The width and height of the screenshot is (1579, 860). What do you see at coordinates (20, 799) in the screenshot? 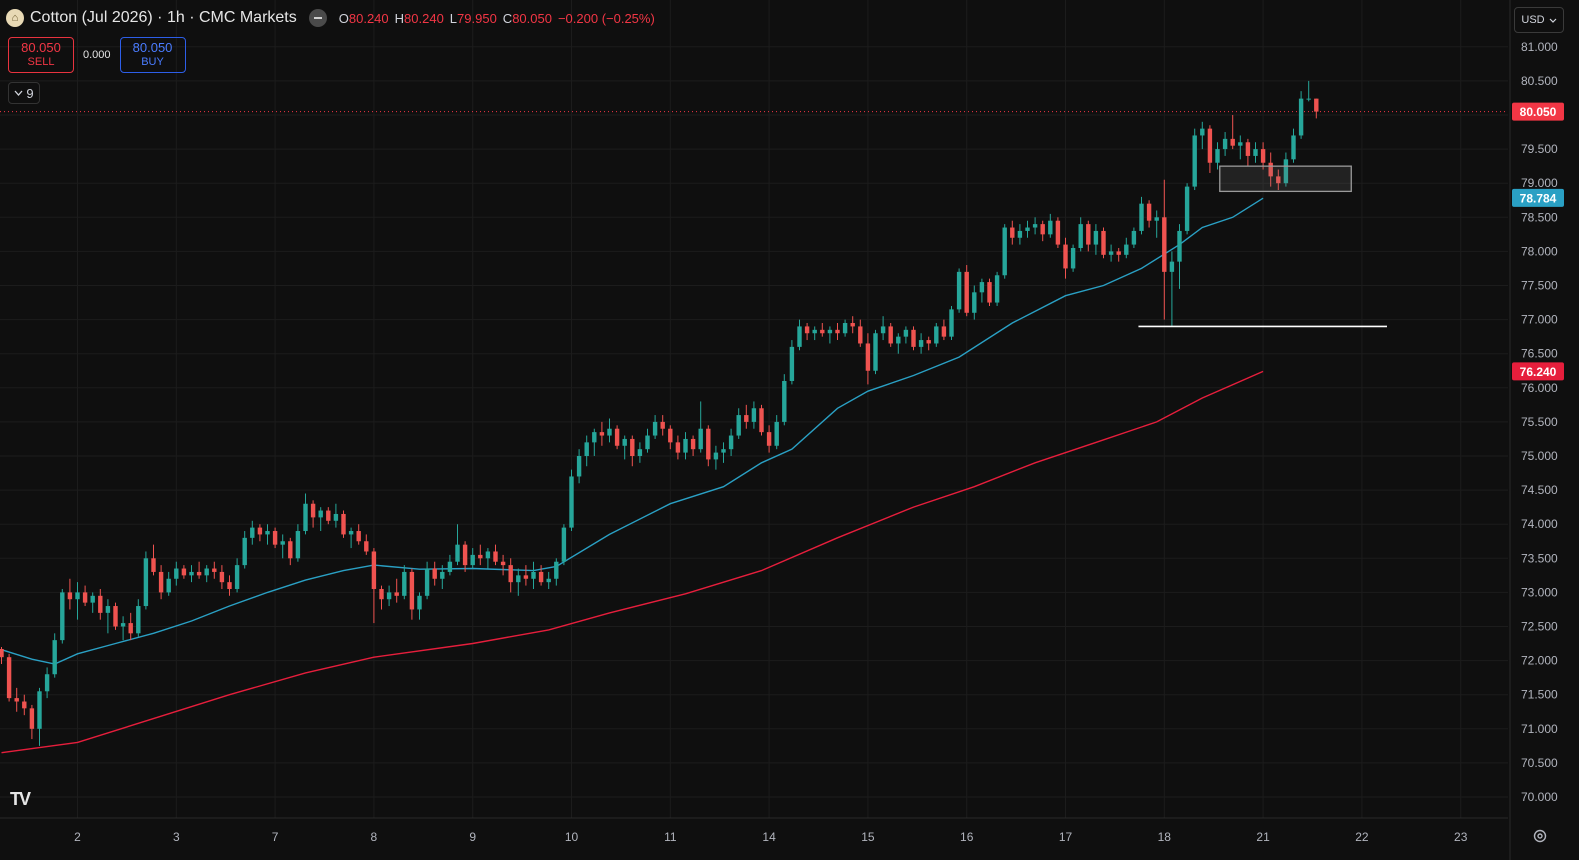
I see `tradingview-logo: TV` at bounding box center [20, 799].